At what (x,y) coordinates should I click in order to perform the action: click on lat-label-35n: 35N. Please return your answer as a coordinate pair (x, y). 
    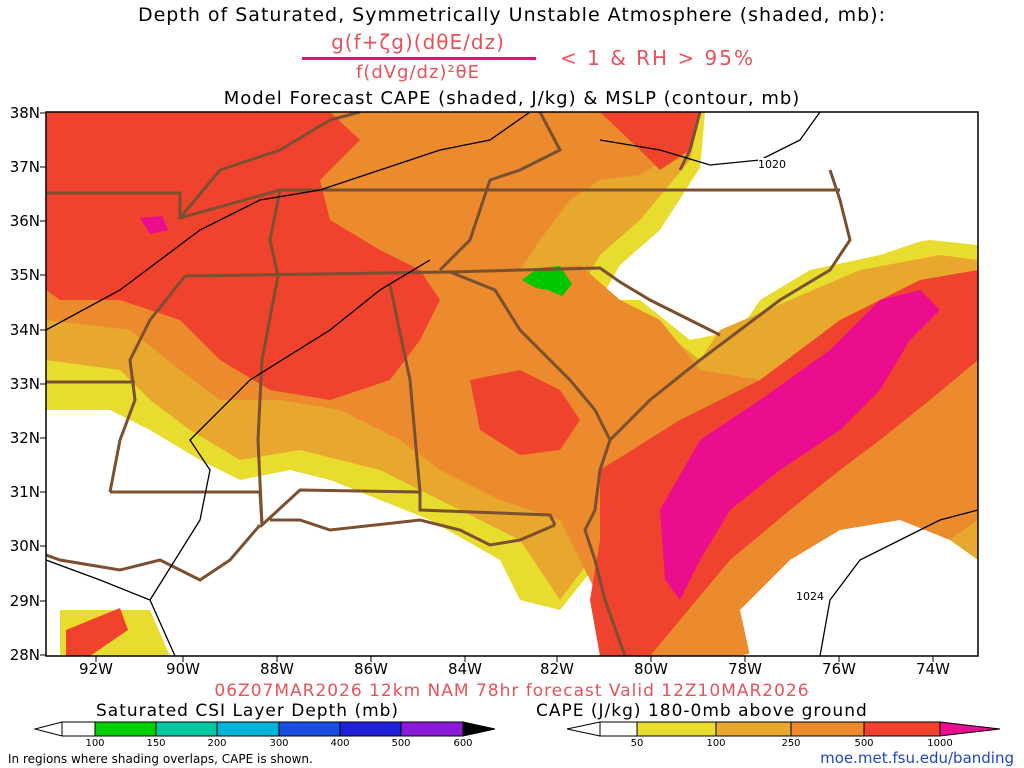
    Looking at the image, I should click on (24, 275).